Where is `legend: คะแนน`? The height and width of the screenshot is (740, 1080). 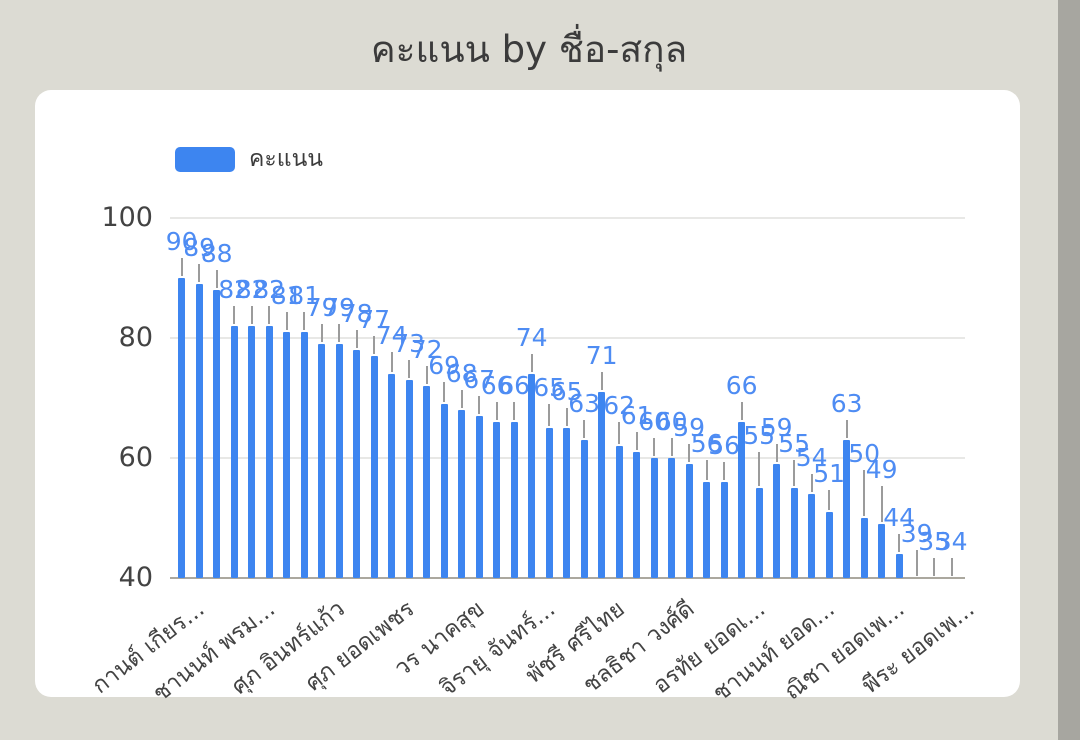 legend: คะแนน is located at coordinates (249, 159).